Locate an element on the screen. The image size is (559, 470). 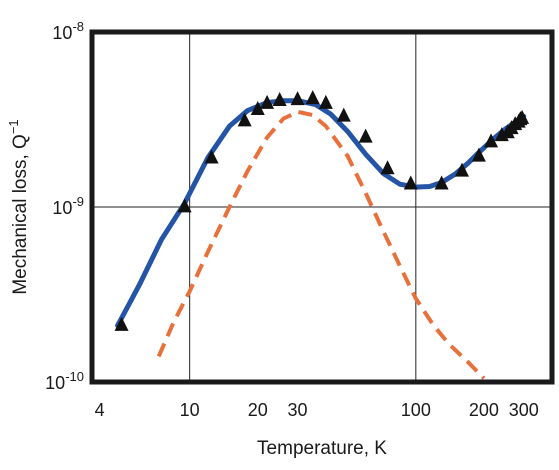
y-axis-label: Mechanical loss, Q−1 is located at coordinates (18, 206).